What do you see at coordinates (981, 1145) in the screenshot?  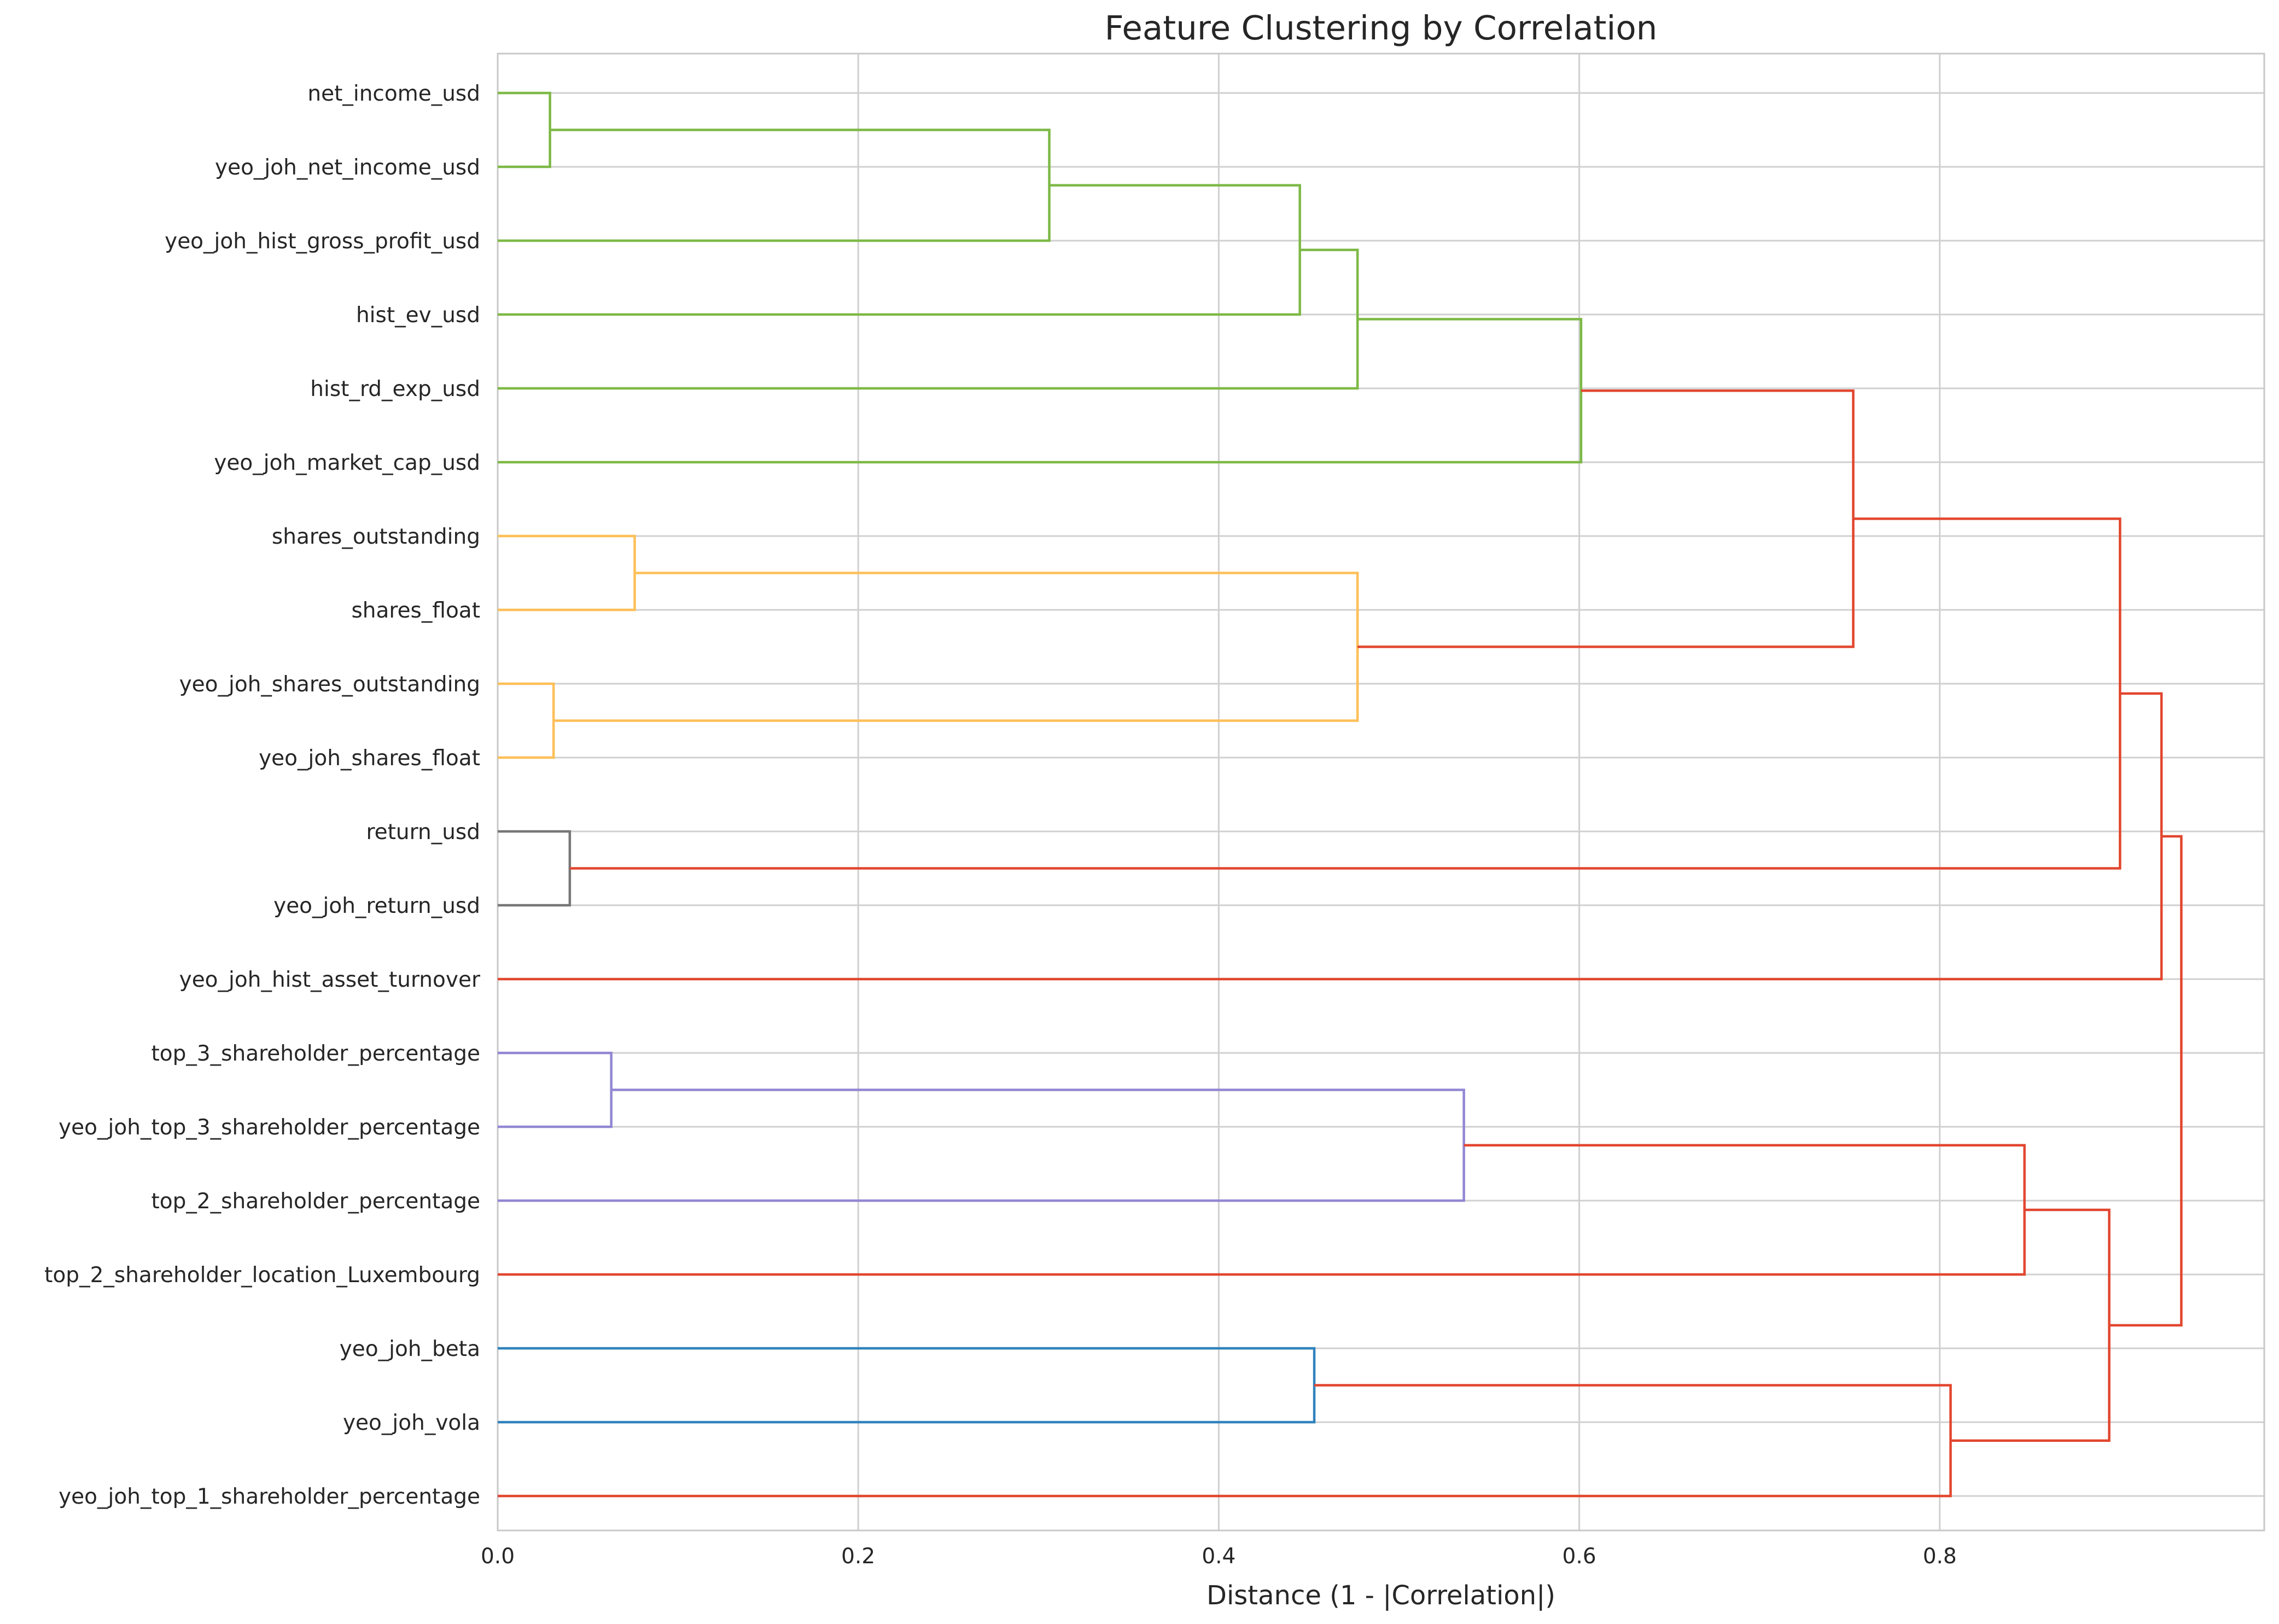 I see `dendrogram-link-n` at bounding box center [981, 1145].